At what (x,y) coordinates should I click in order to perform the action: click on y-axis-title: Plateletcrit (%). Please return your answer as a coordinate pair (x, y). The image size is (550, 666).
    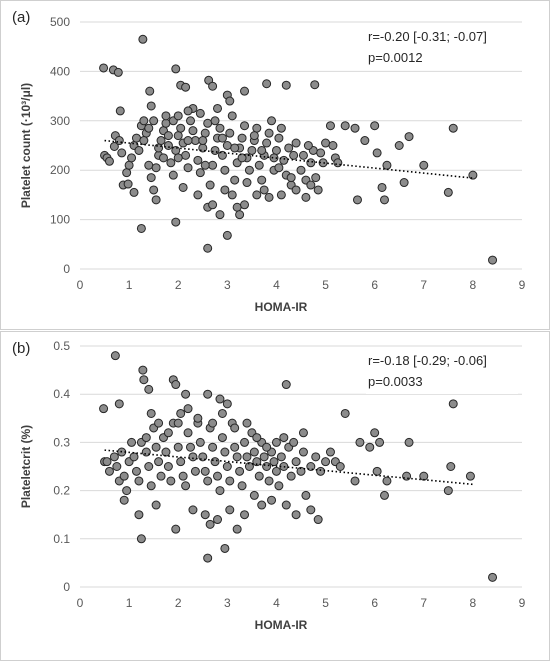
    Looking at the image, I should click on (26, 466).